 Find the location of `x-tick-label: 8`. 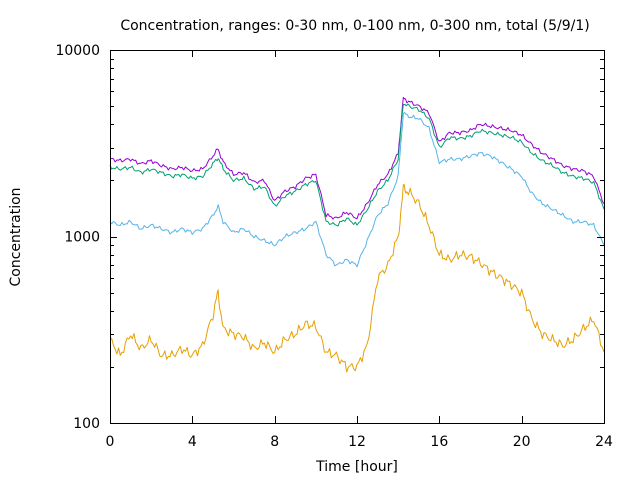

x-tick-label: 8 is located at coordinates (274, 442).